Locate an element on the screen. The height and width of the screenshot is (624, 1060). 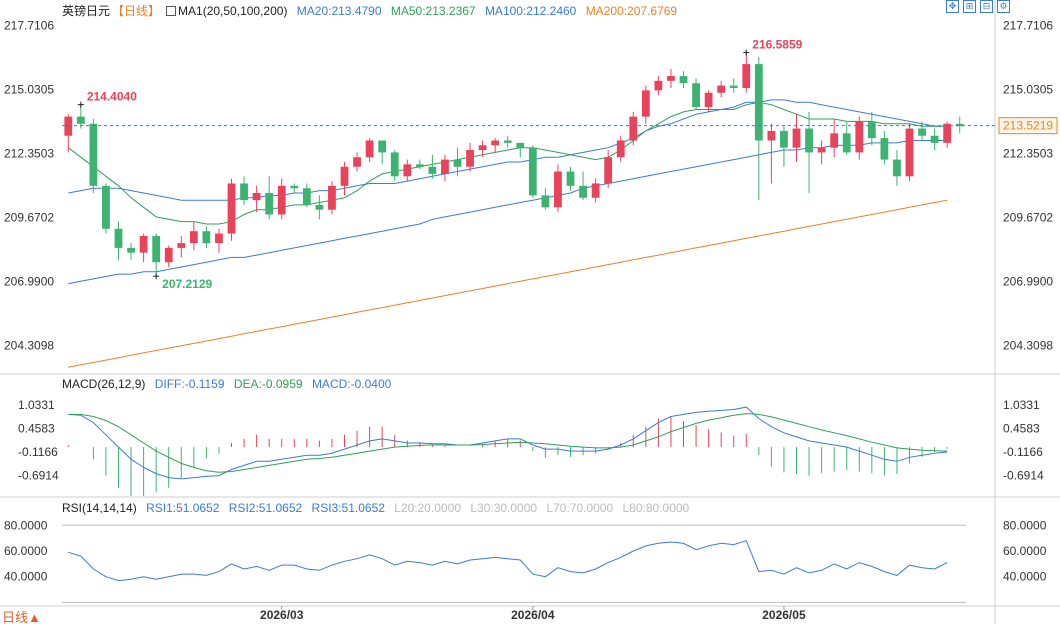
current-price-label: 213.5219 is located at coordinates (1028, 126).